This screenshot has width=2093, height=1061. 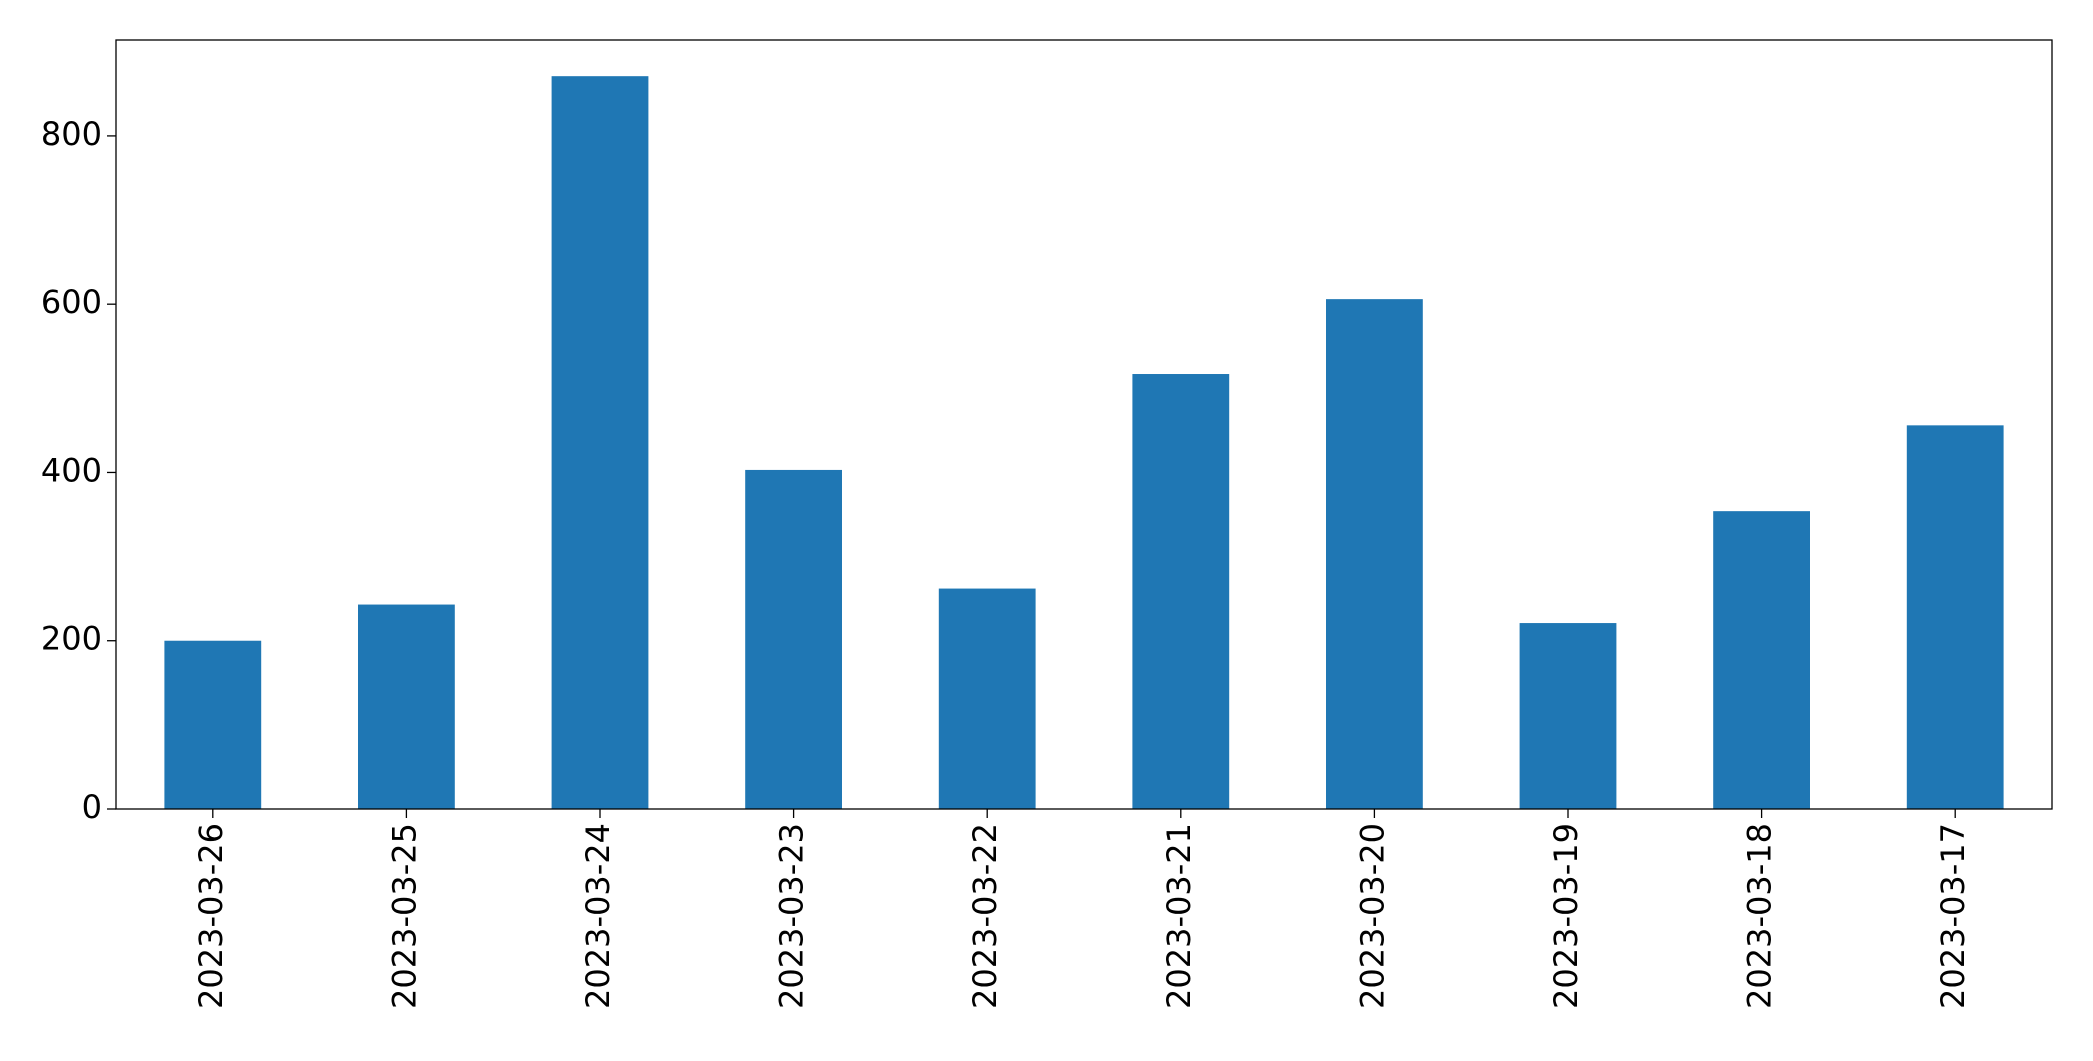 What do you see at coordinates (598, 916) in the screenshot?
I see `x-tick-label: 2023-03-24` at bounding box center [598, 916].